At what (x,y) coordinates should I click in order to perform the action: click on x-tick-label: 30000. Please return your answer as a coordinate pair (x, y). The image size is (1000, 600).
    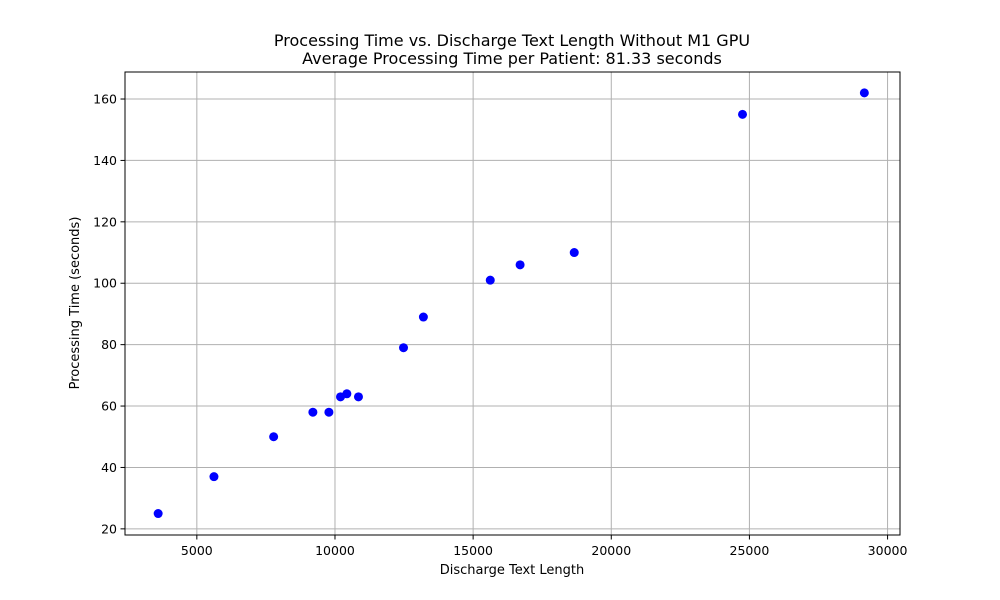
    Looking at the image, I should click on (888, 550).